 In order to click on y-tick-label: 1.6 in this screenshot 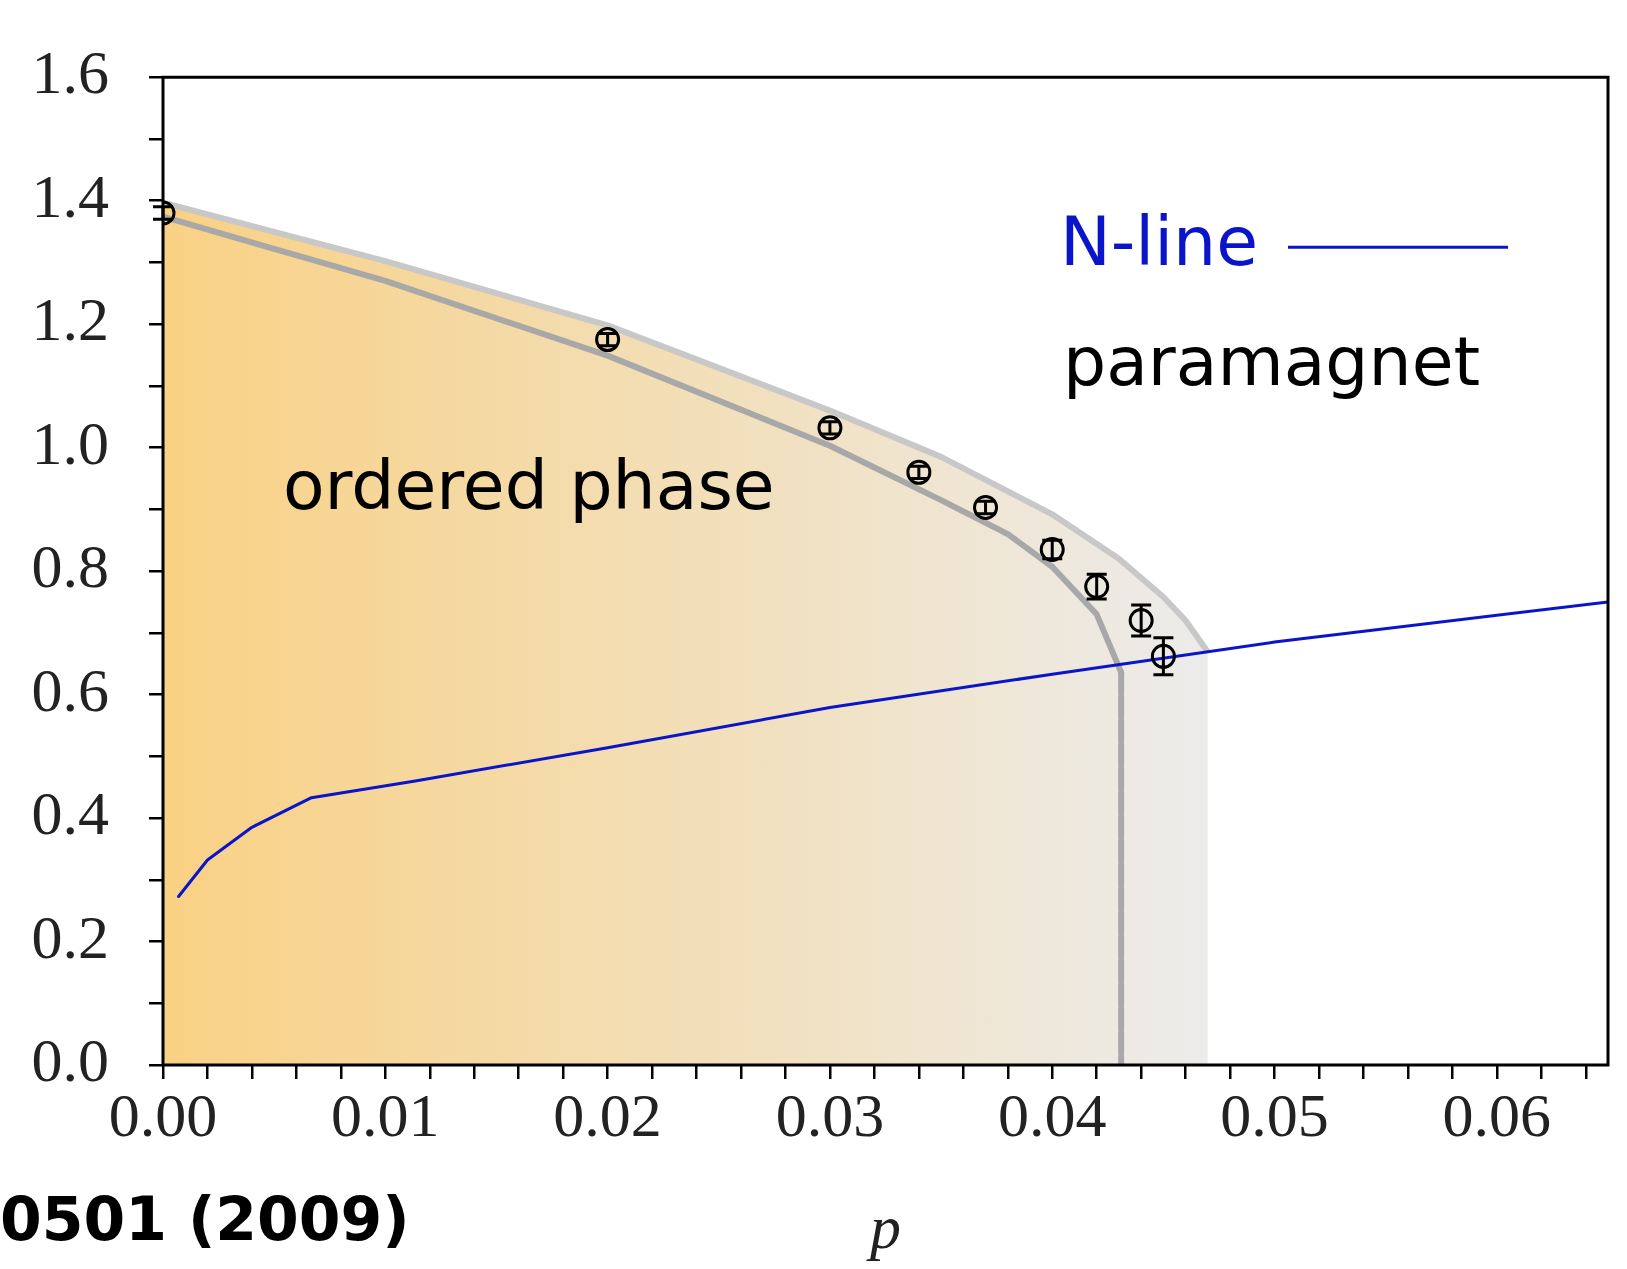, I will do `click(70, 72)`.